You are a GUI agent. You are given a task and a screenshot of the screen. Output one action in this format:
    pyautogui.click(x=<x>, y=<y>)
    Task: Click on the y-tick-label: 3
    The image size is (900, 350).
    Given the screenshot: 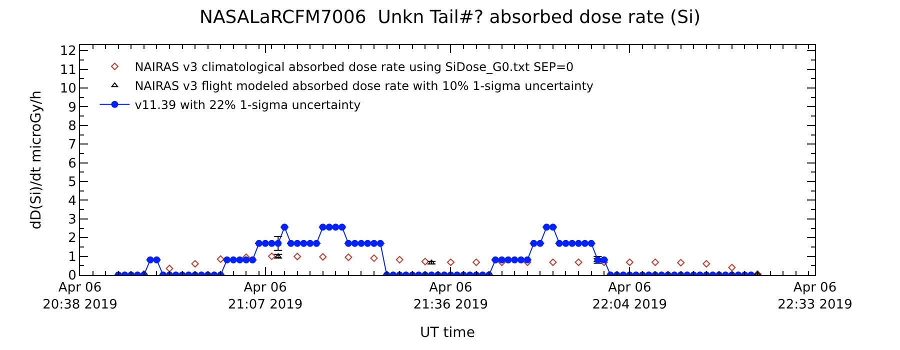 What is the action you would take?
    pyautogui.click(x=72, y=220)
    